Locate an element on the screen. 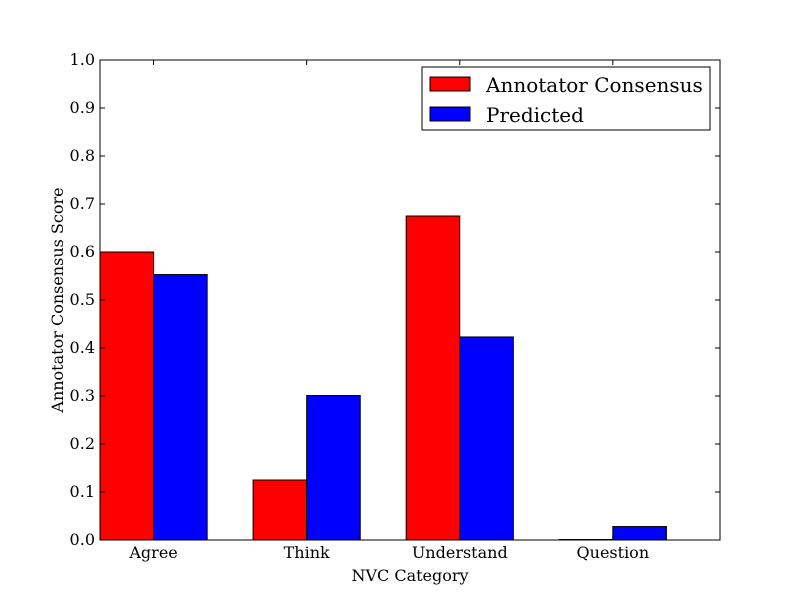  bar-predicted-think is located at coordinates (333, 468).